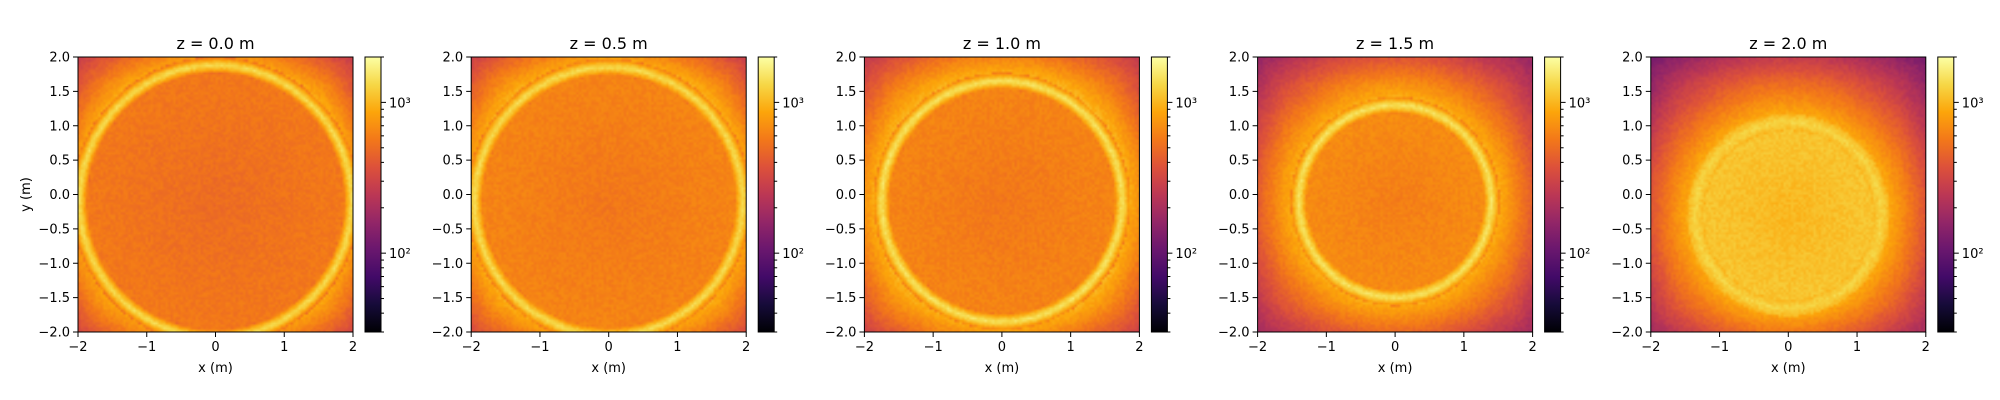 The height and width of the screenshot is (400, 2000). What do you see at coordinates (609, 43) in the screenshot?
I see `panel-title: z = 0.5 m` at bounding box center [609, 43].